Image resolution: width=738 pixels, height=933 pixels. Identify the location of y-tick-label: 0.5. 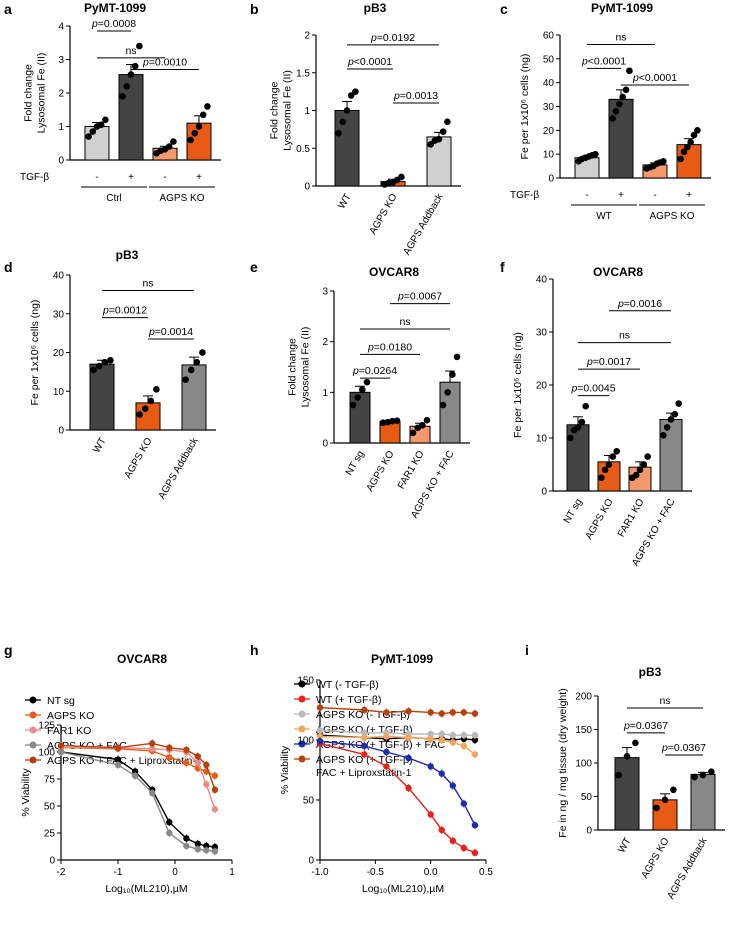
(303, 149).